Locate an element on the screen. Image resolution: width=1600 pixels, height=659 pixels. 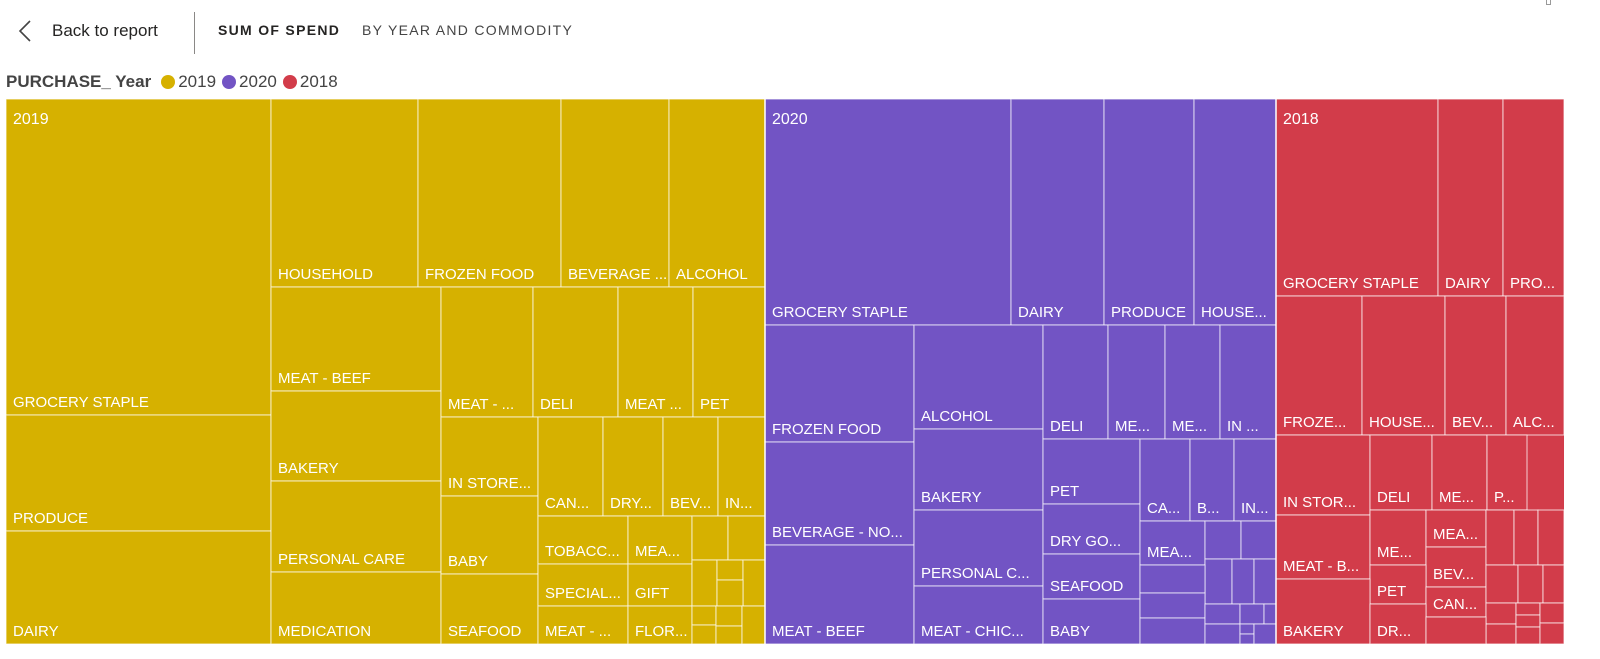
treemap-tile-label: FROZEN FOOD is located at coordinates (479, 274).